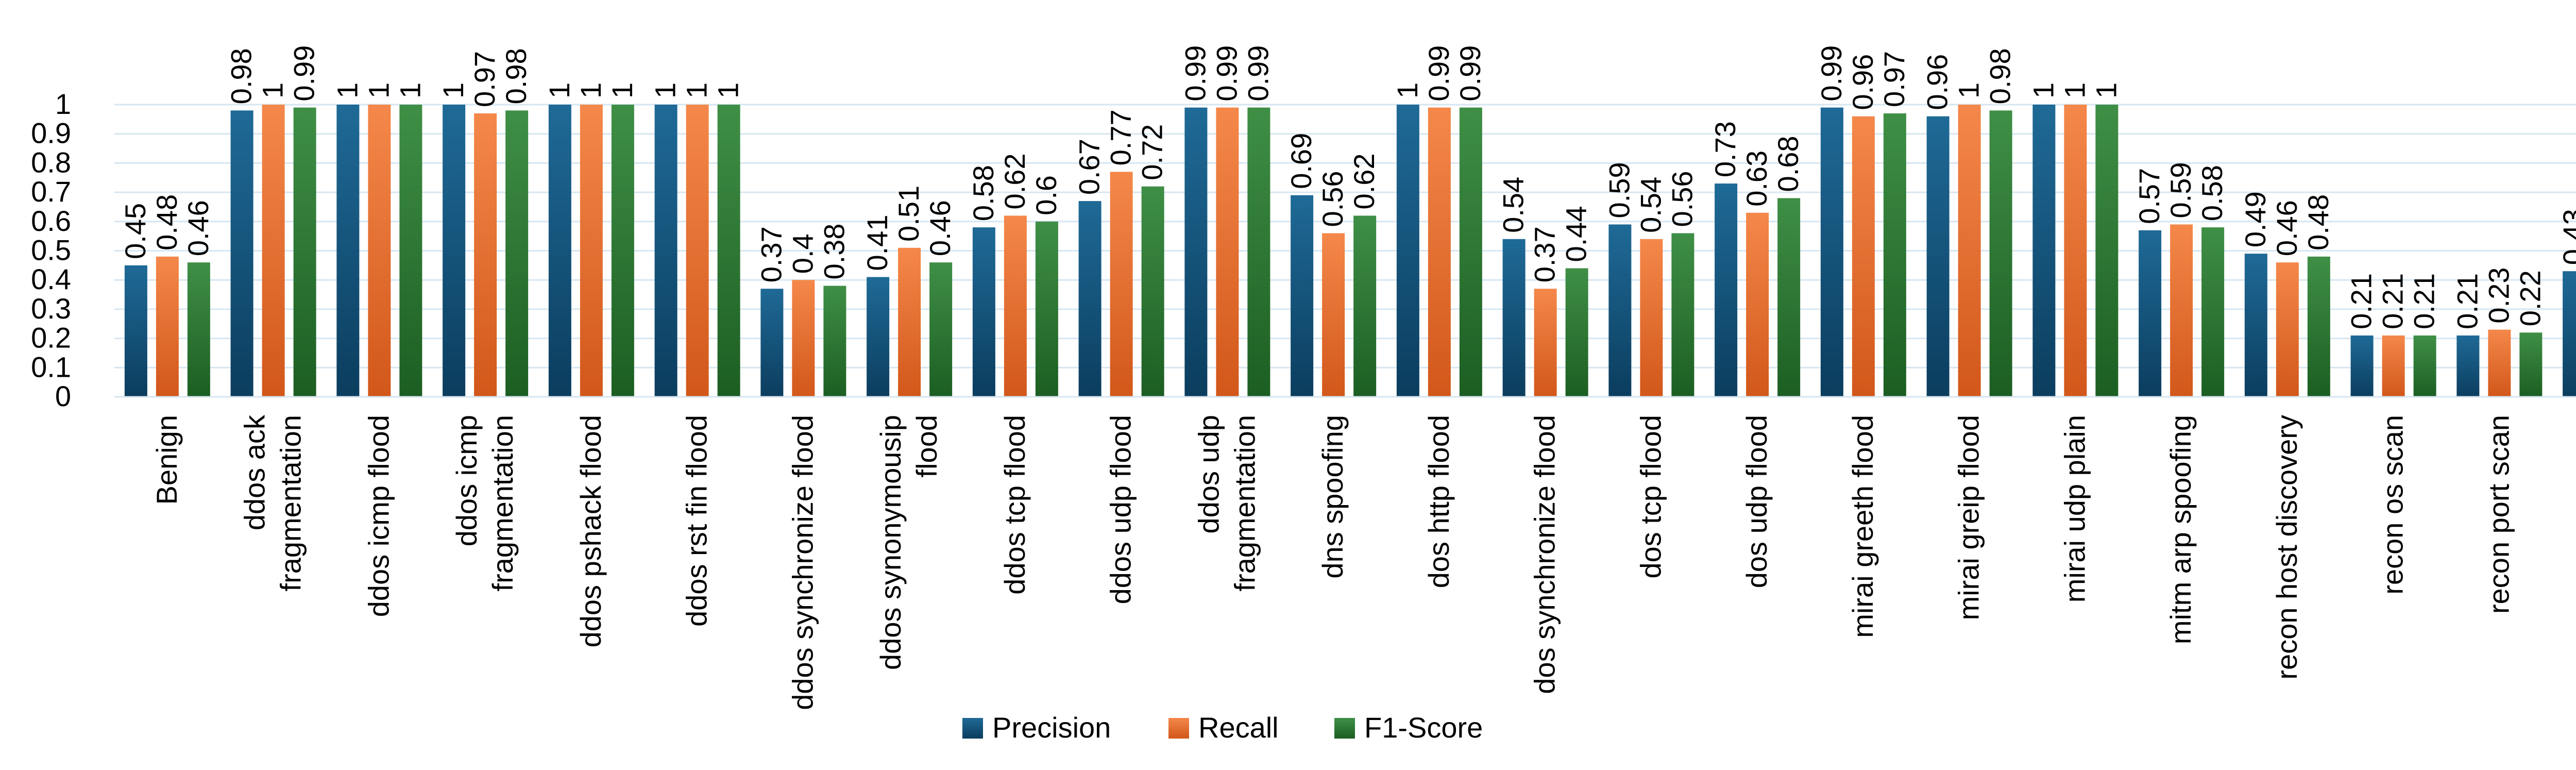 The height and width of the screenshot is (770, 2576). What do you see at coordinates (1332, 497) in the screenshot?
I see `x-tick-label: dns spoofing` at bounding box center [1332, 497].